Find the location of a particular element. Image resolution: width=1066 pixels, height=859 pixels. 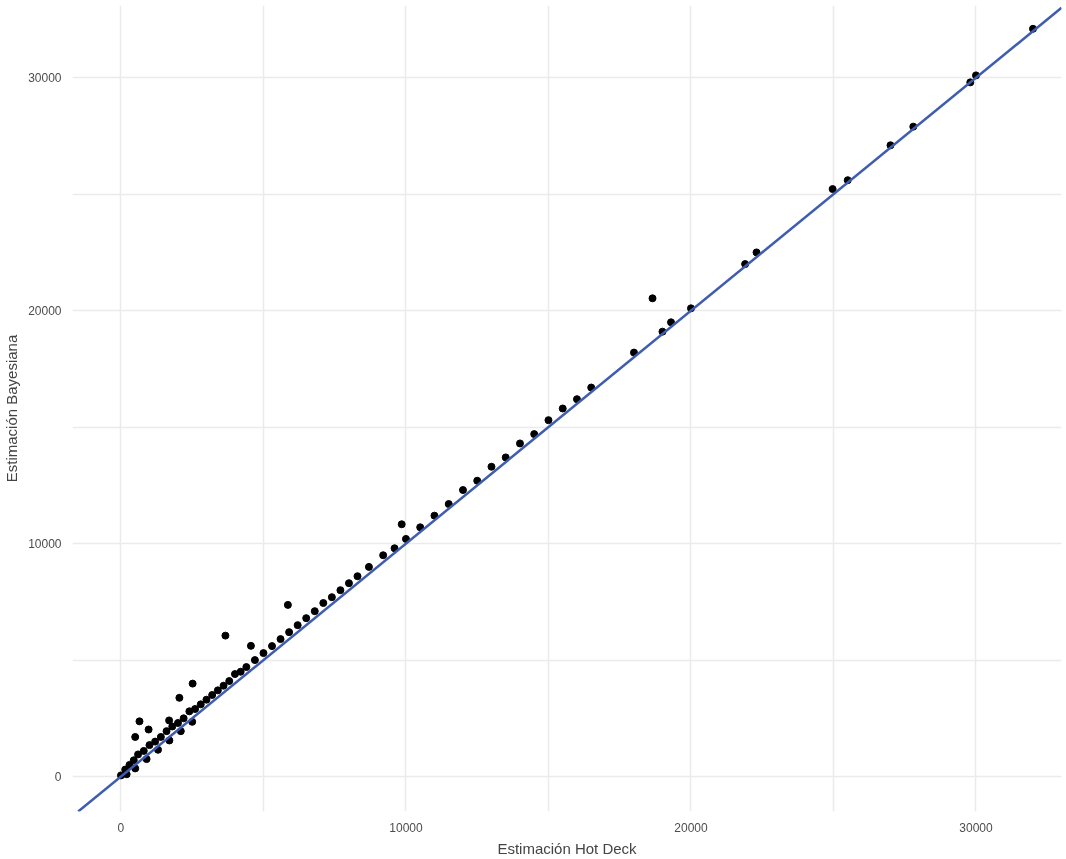

y-tick-label: 10000 is located at coordinates (45, 544).